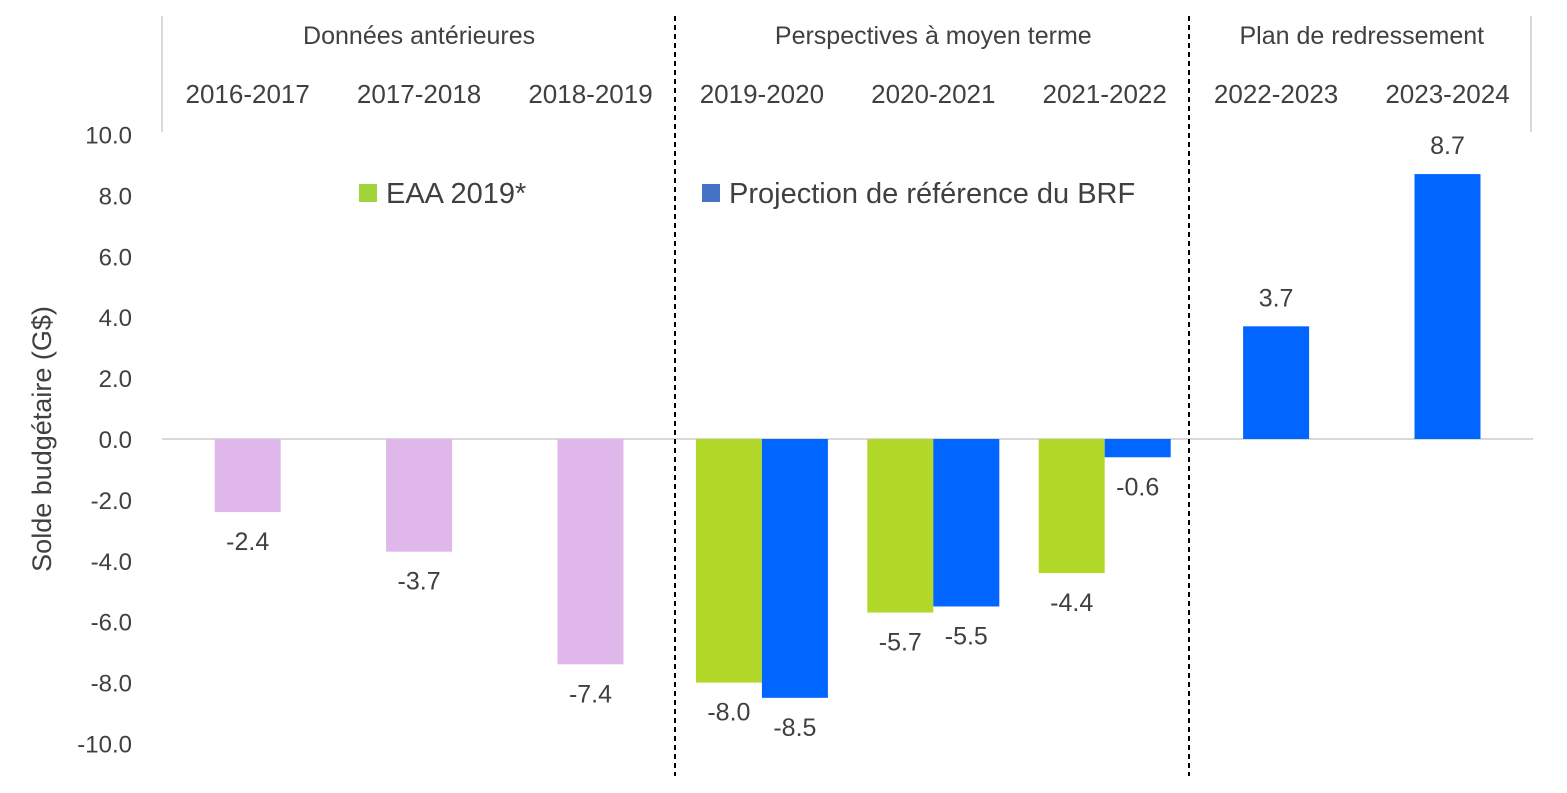 This screenshot has width=1567, height=793. What do you see at coordinates (1071, 603) in the screenshot?
I see `data-label-eaa-2021-2022: -4.4` at bounding box center [1071, 603].